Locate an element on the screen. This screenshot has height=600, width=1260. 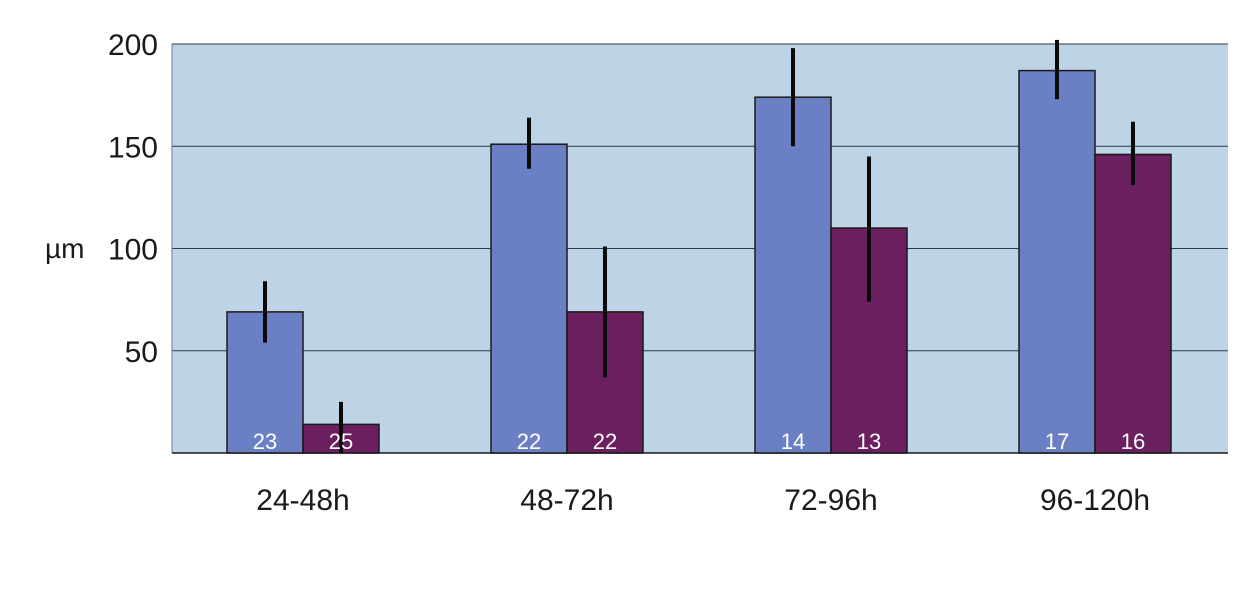
x-category-label: 96-120h is located at coordinates (1095, 500).